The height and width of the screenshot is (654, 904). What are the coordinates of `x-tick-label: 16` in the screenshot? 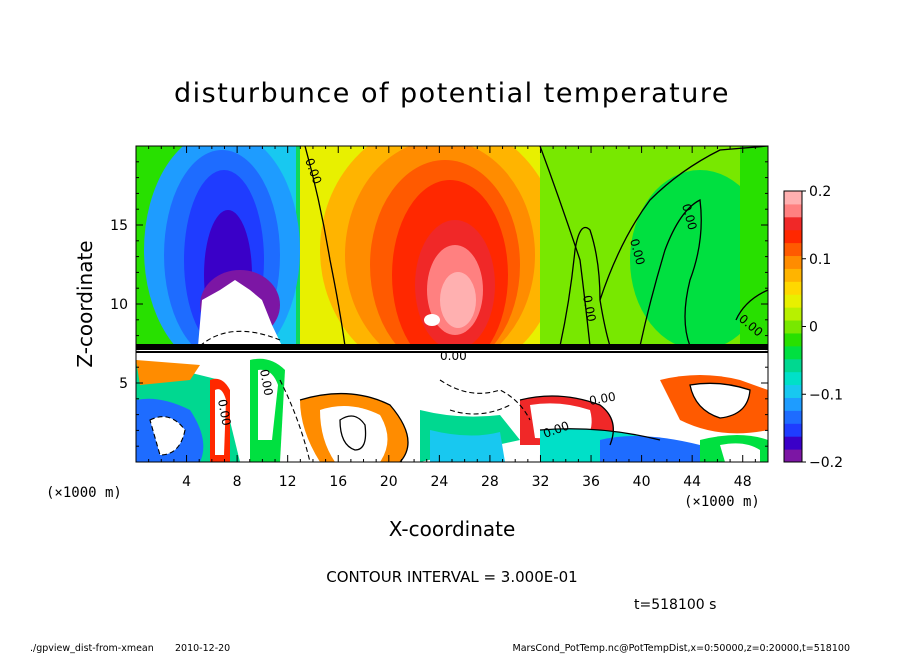 It's located at (338, 482).